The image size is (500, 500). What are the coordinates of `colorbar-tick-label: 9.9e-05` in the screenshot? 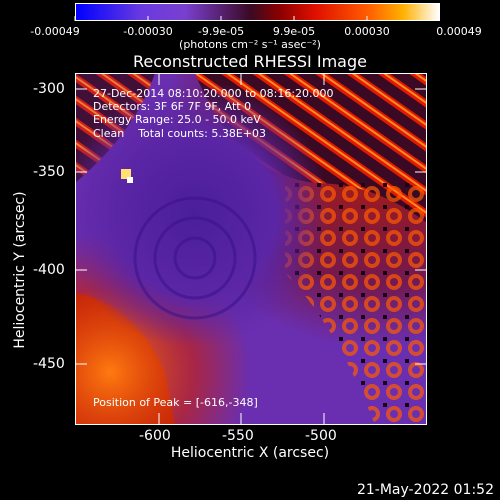 It's located at (294, 31).